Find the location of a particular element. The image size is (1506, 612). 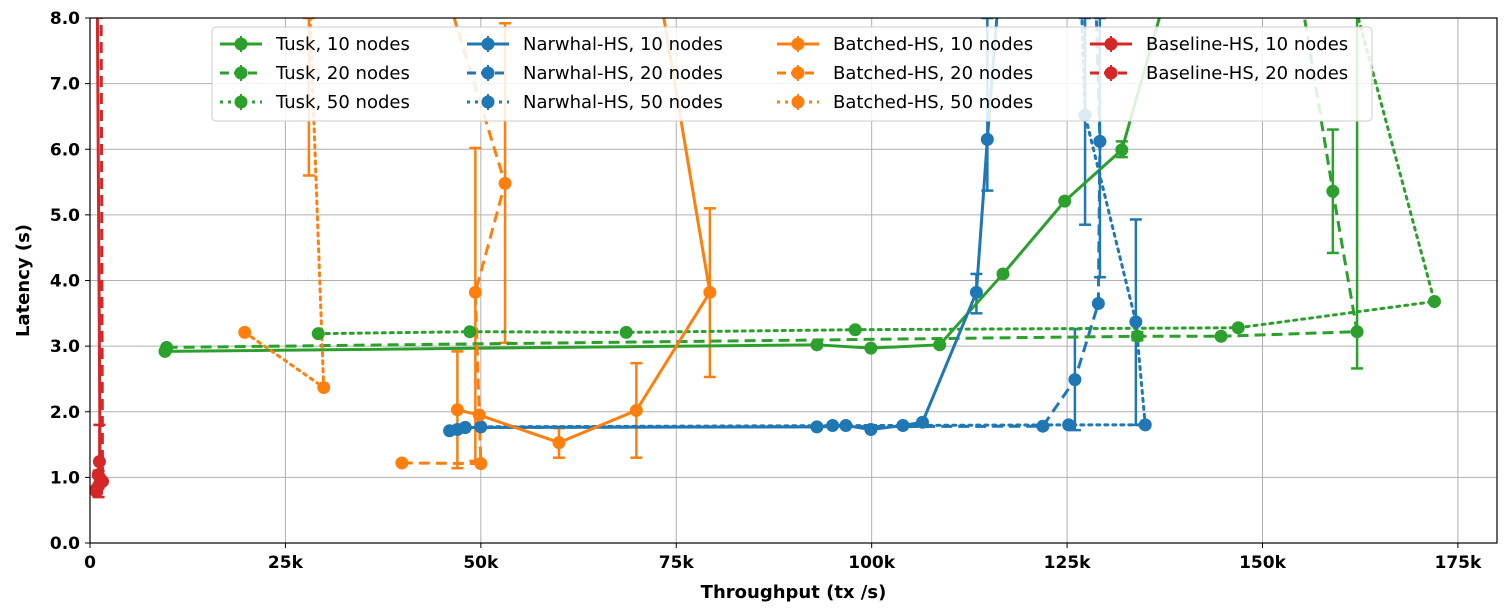

x-tick-label: 175k is located at coordinates (1458, 563).